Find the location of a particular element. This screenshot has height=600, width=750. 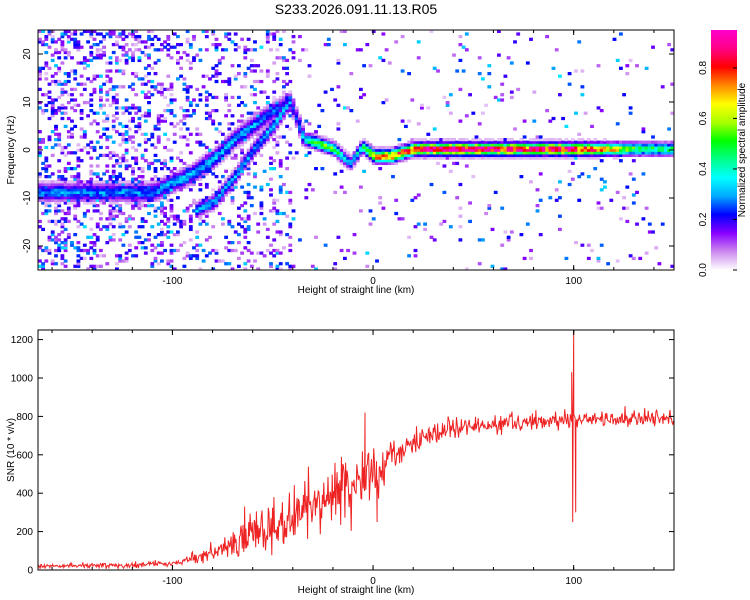

colorbar-tick-label: 0.0 is located at coordinates (703, 270).